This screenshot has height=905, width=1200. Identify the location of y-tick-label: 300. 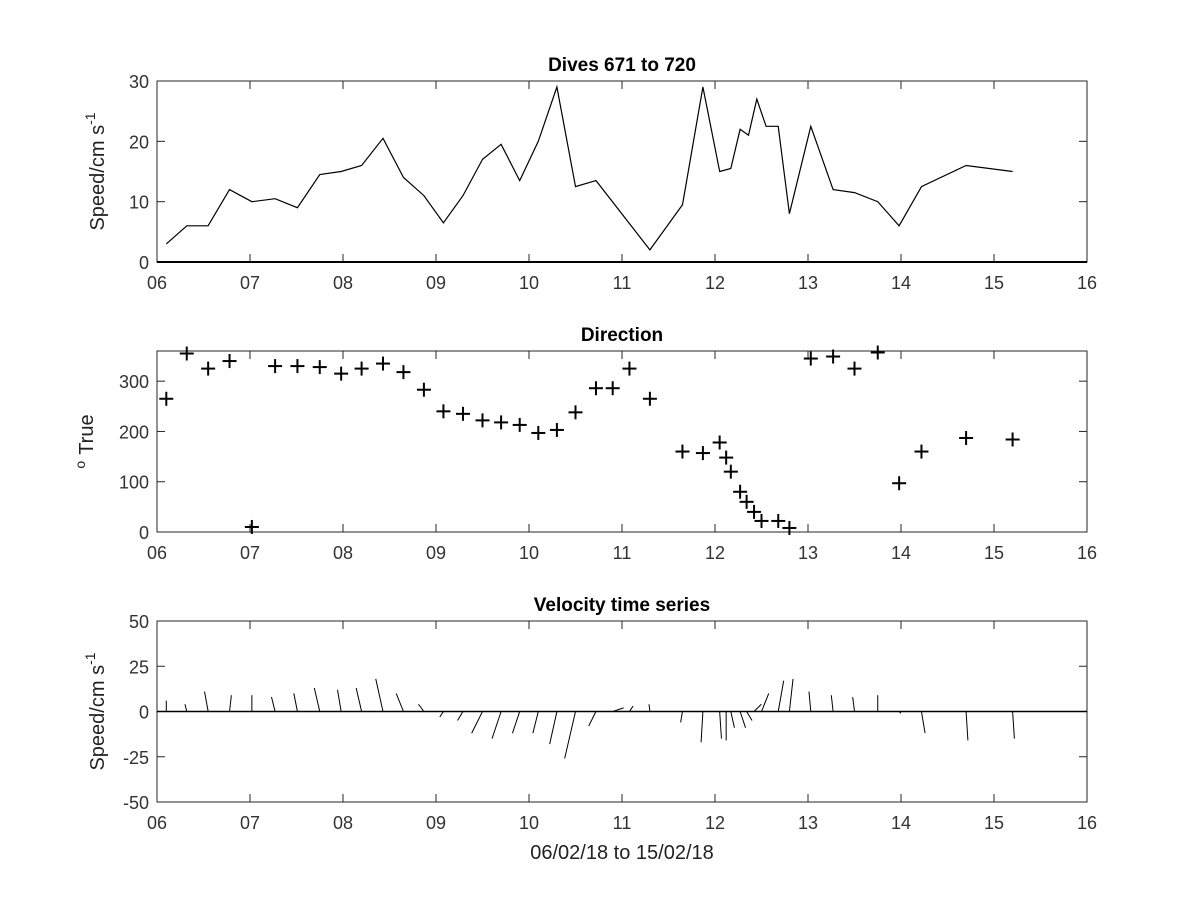
(134, 382).